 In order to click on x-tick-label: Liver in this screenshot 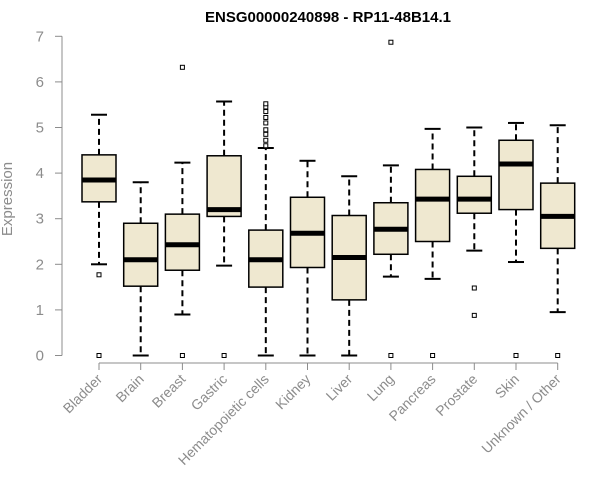, I will do `click(339, 387)`.